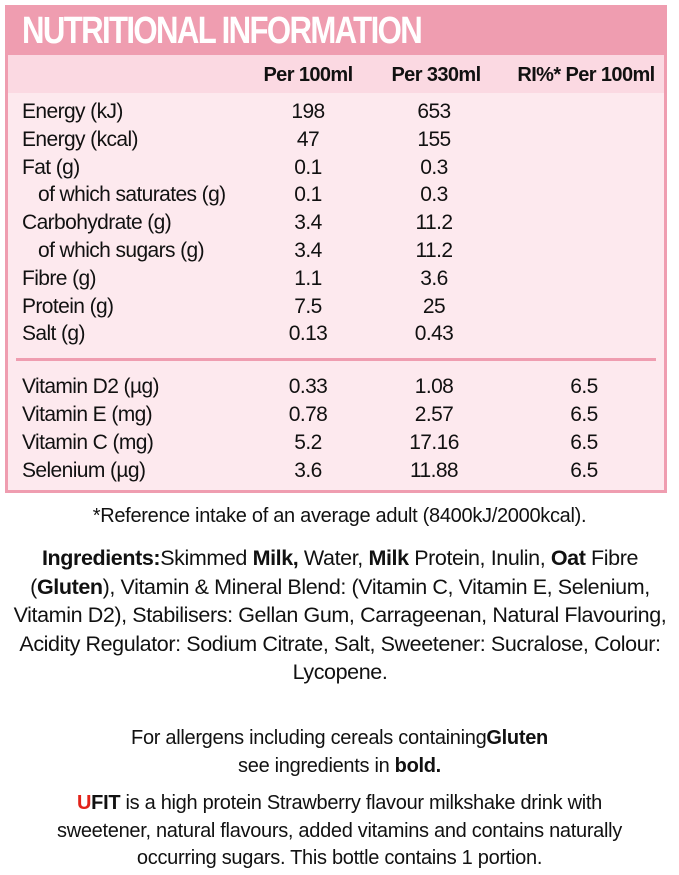 This screenshot has height=875, width=679. Describe the element at coordinates (333, 558) in the screenshot. I see `t: Water,` at that location.